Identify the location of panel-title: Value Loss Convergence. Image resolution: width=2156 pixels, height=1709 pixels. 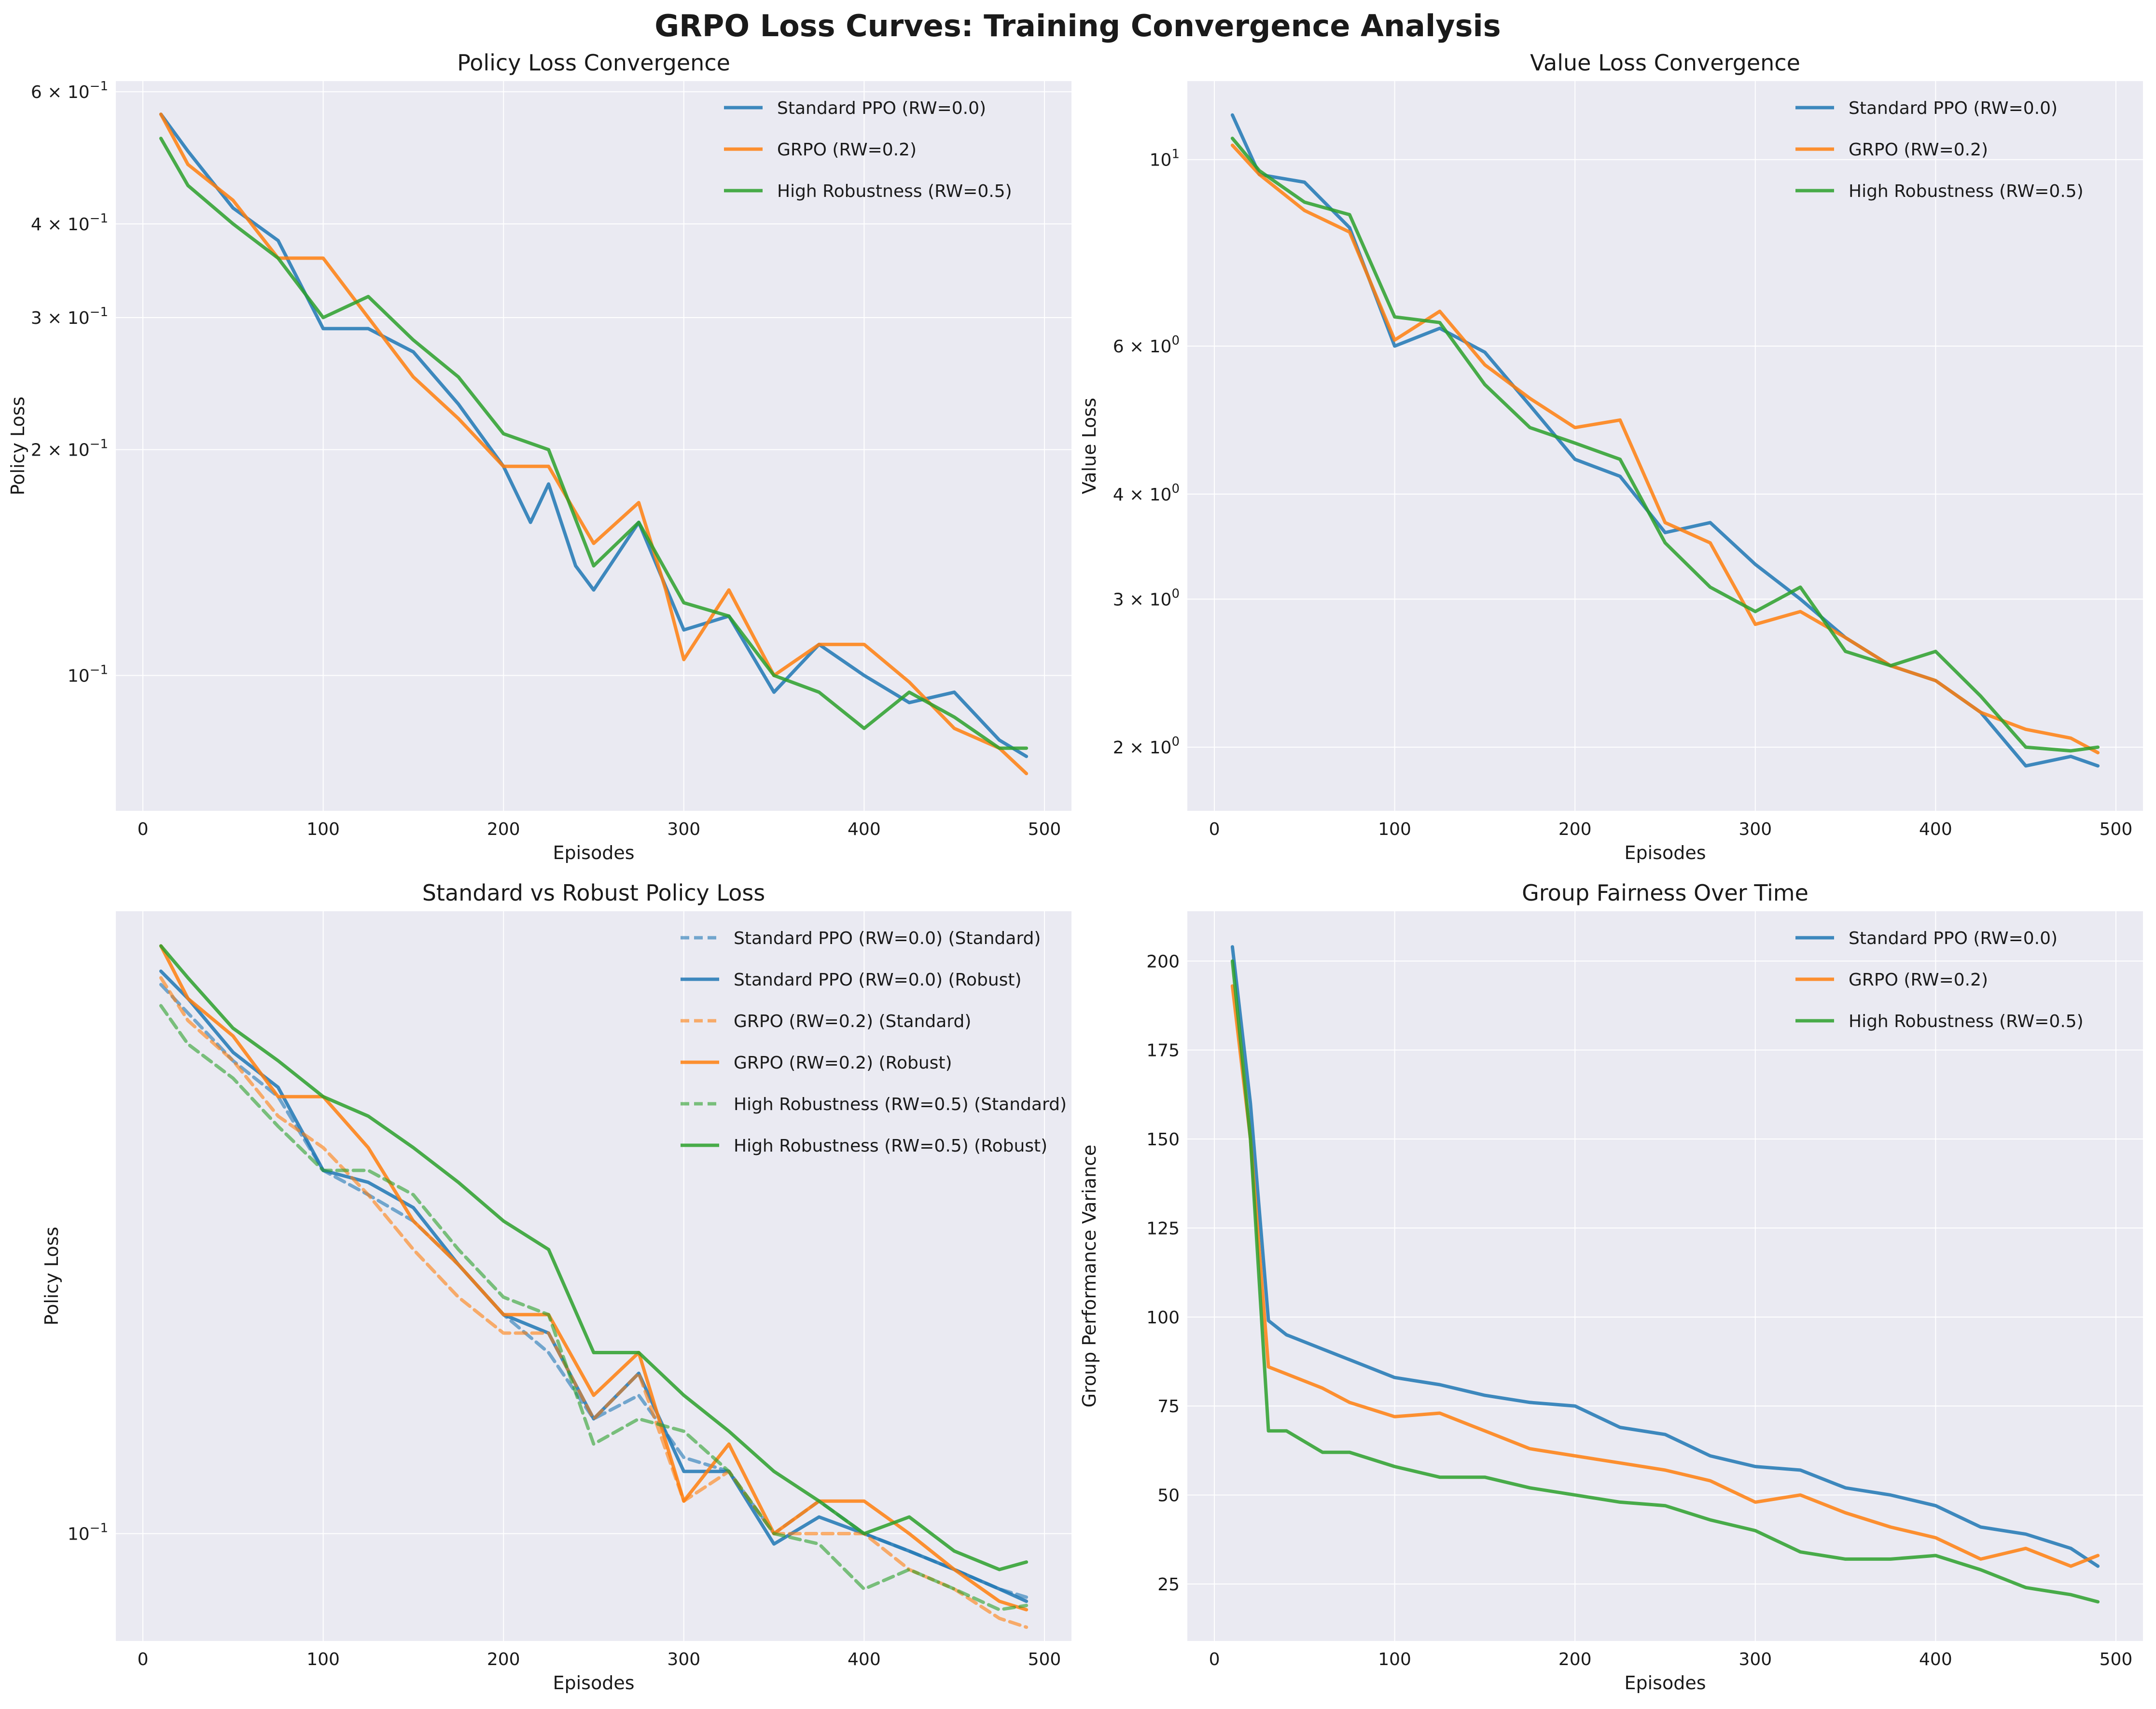
(1665, 63).